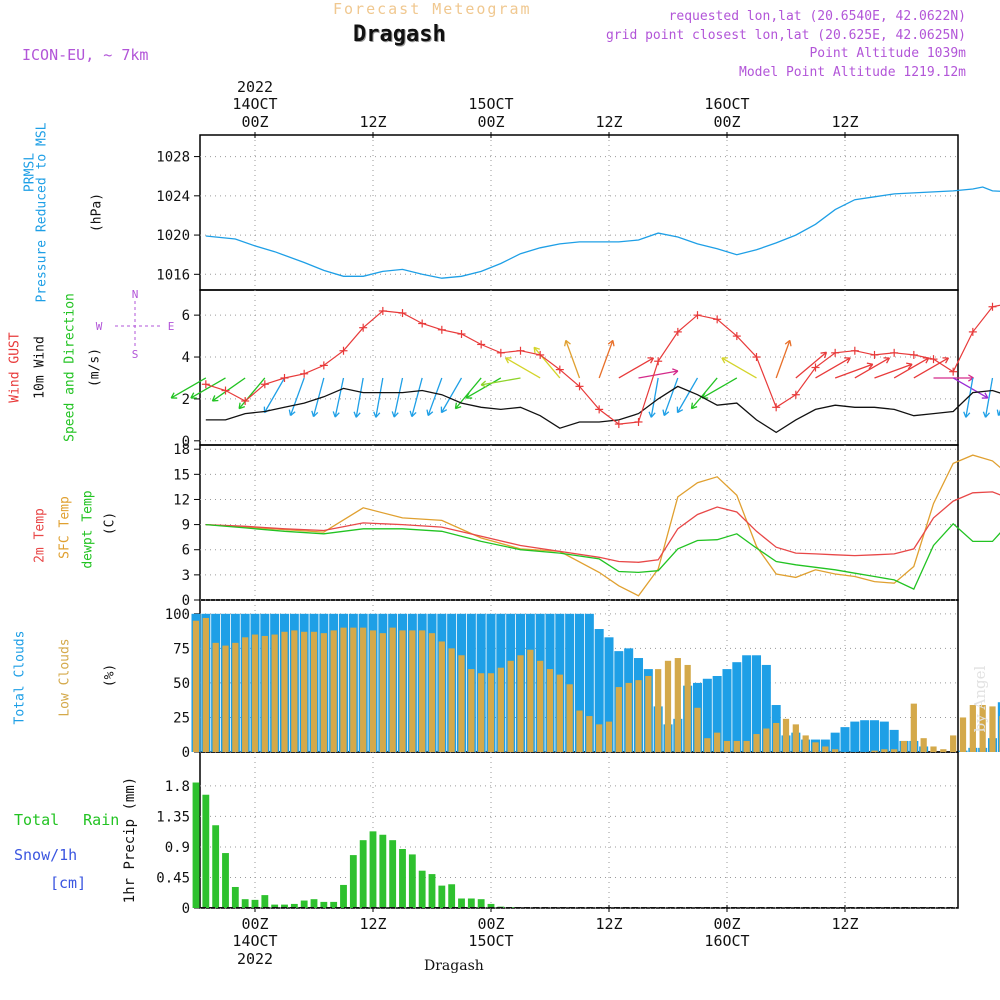 The width and height of the screenshot is (1000, 1000). What do you see at coordinates (254, 122) in the screenshot?
I see `top-time-label: 00Z` at bounding box center [254, 122].